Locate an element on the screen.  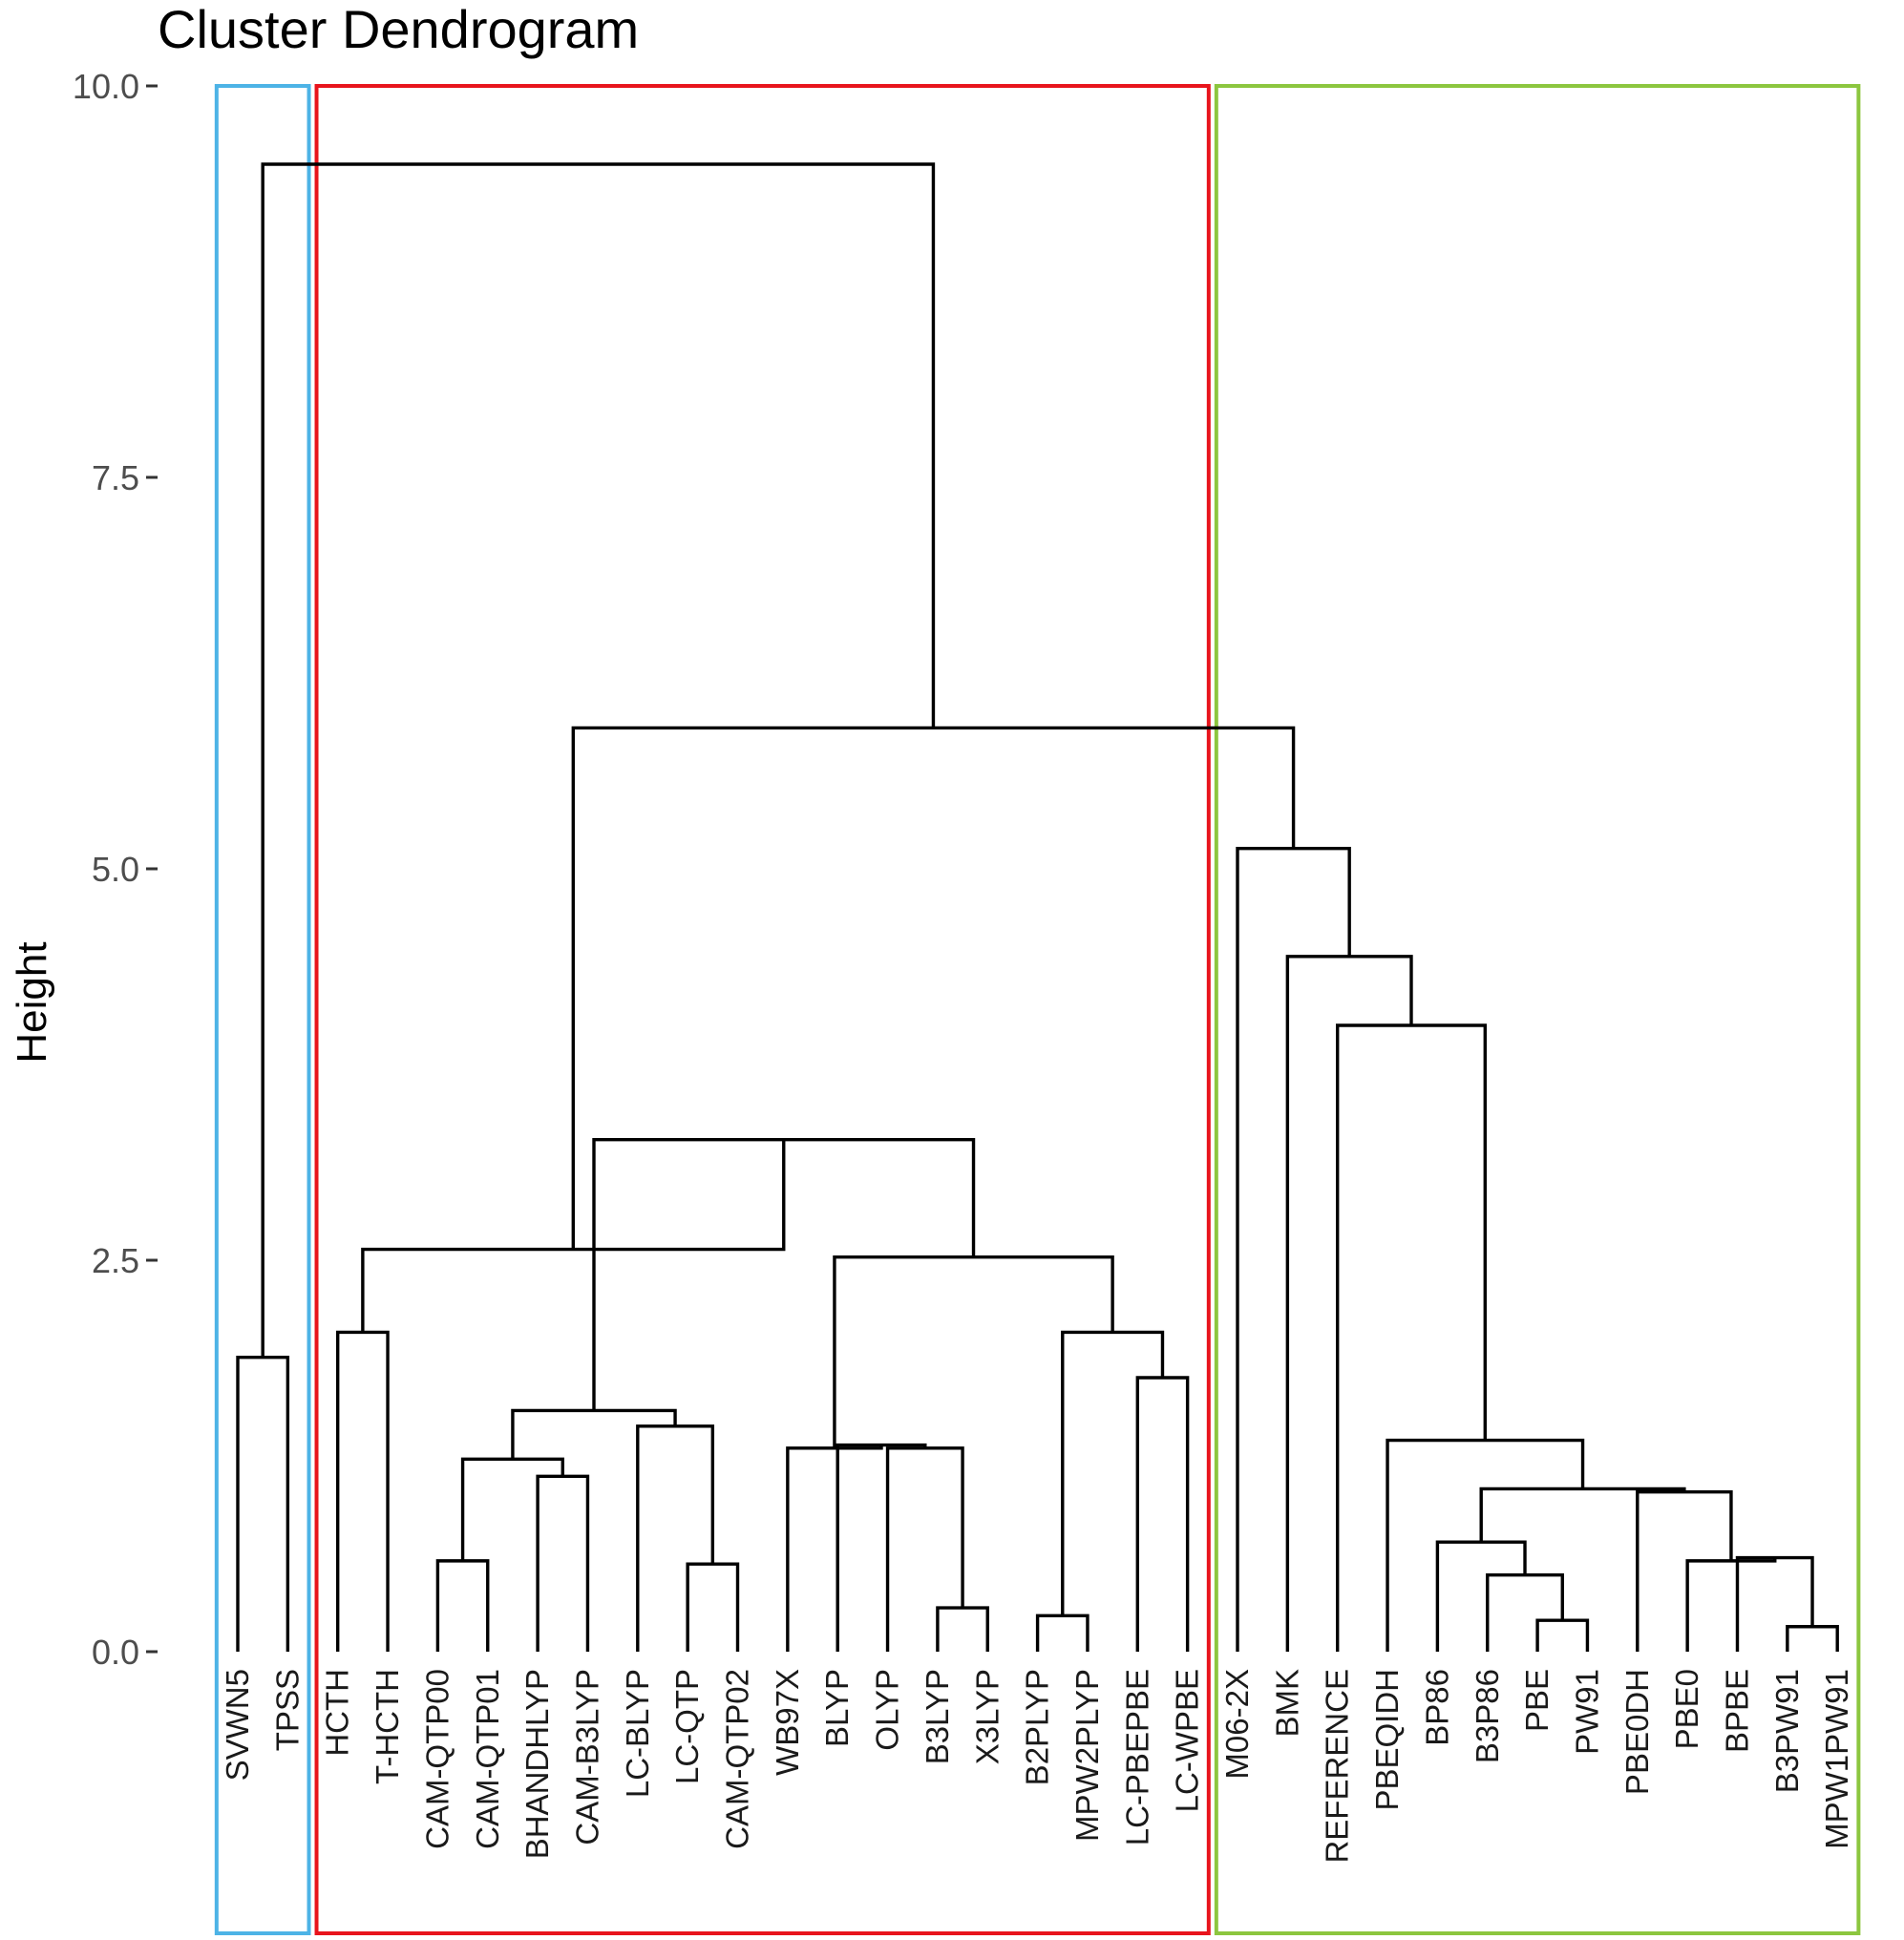
leaf-label-svwn5: SVWN5 is located at coordinates (237, 1725).